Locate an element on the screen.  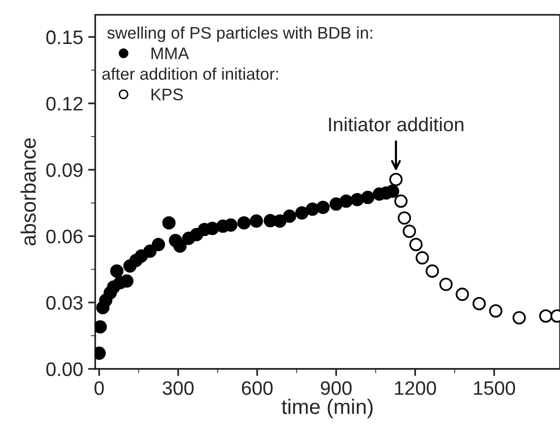
y-axis-title: absorbance is located at coordinates (28, 192).